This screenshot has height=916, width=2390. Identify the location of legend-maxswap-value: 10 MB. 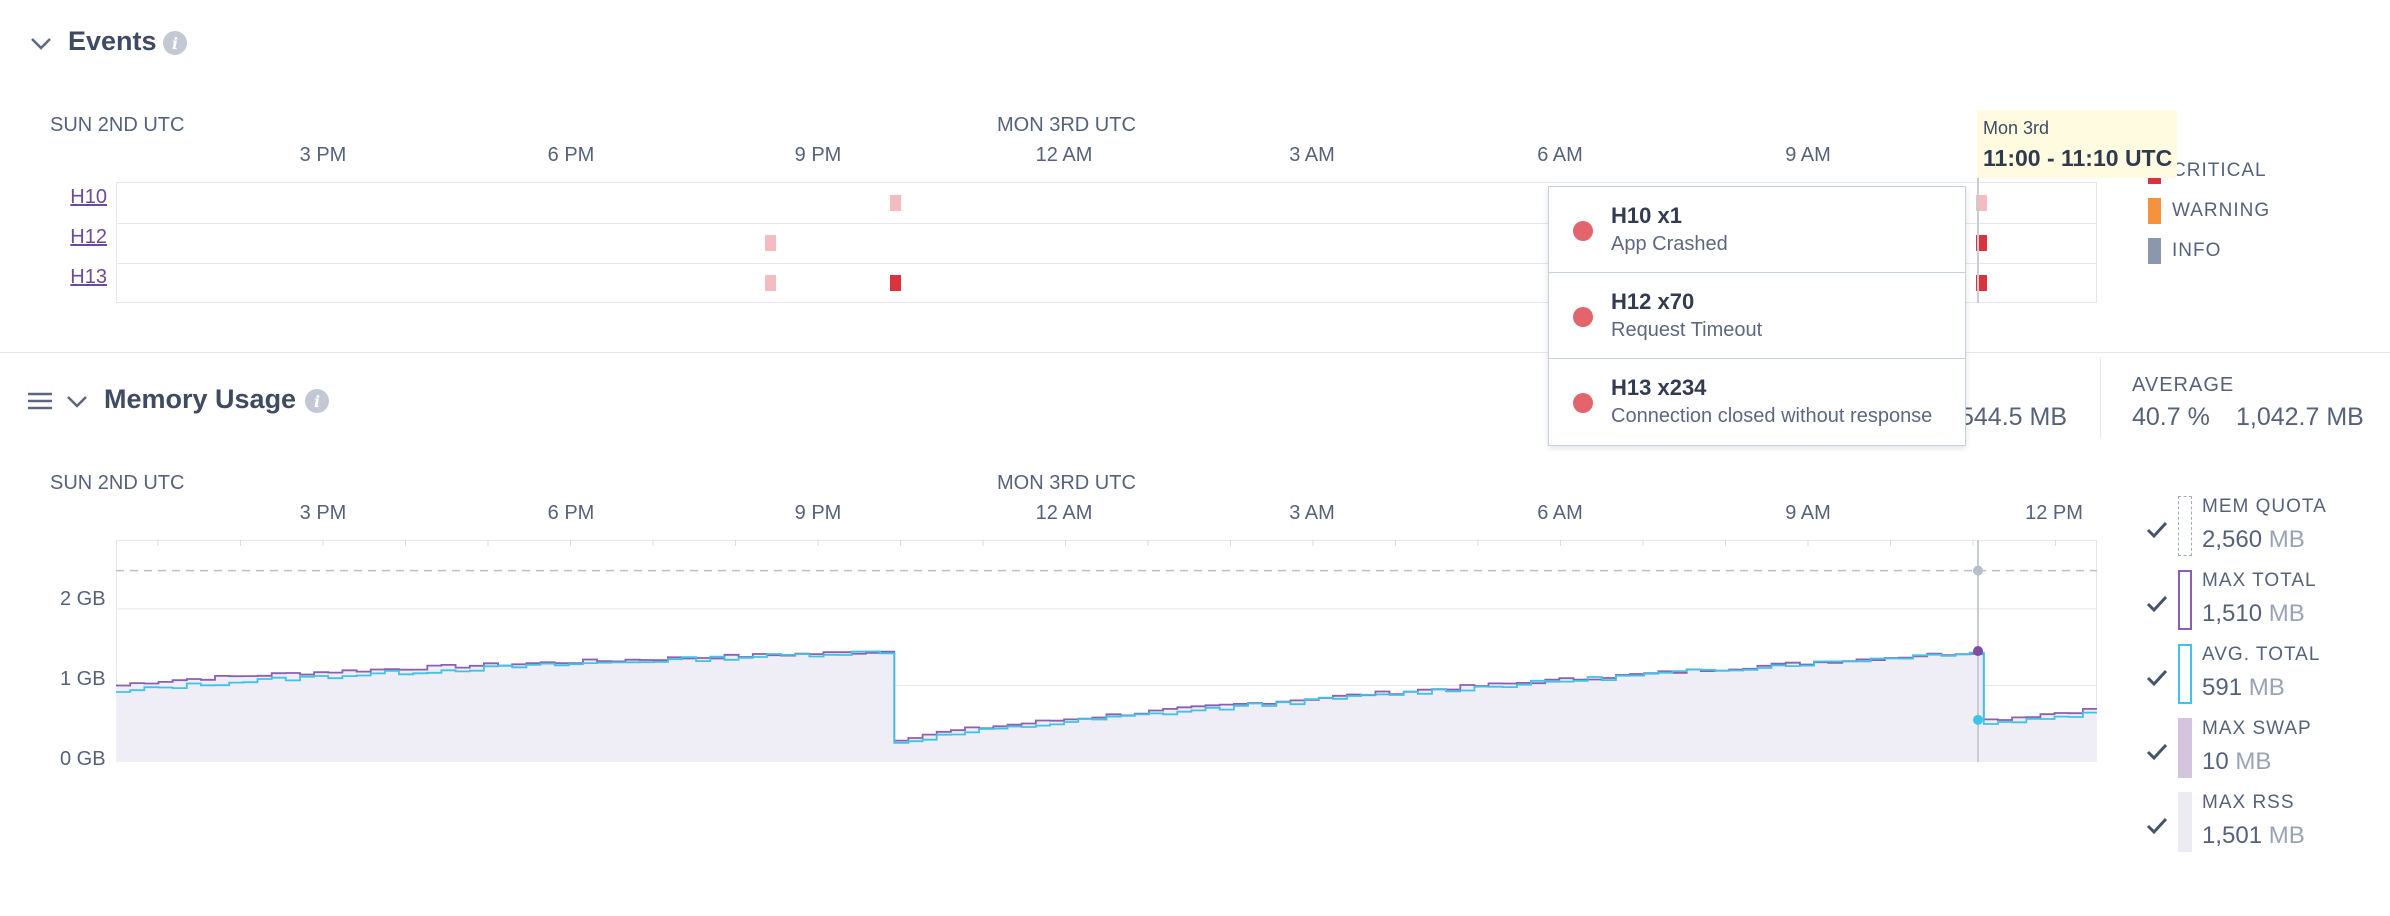
(2236, 762).